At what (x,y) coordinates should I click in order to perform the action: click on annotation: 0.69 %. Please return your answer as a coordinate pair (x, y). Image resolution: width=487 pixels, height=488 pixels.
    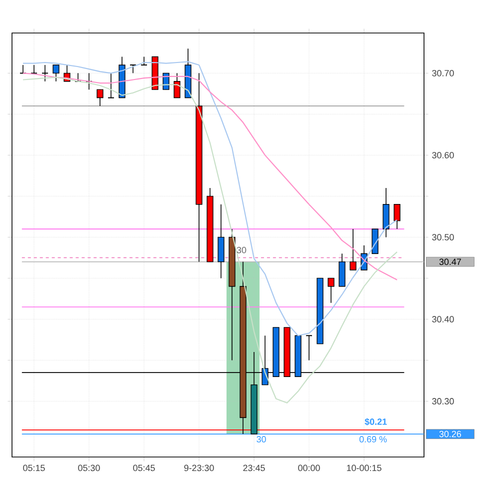
    Looking at the image, I should click on (373, 439).